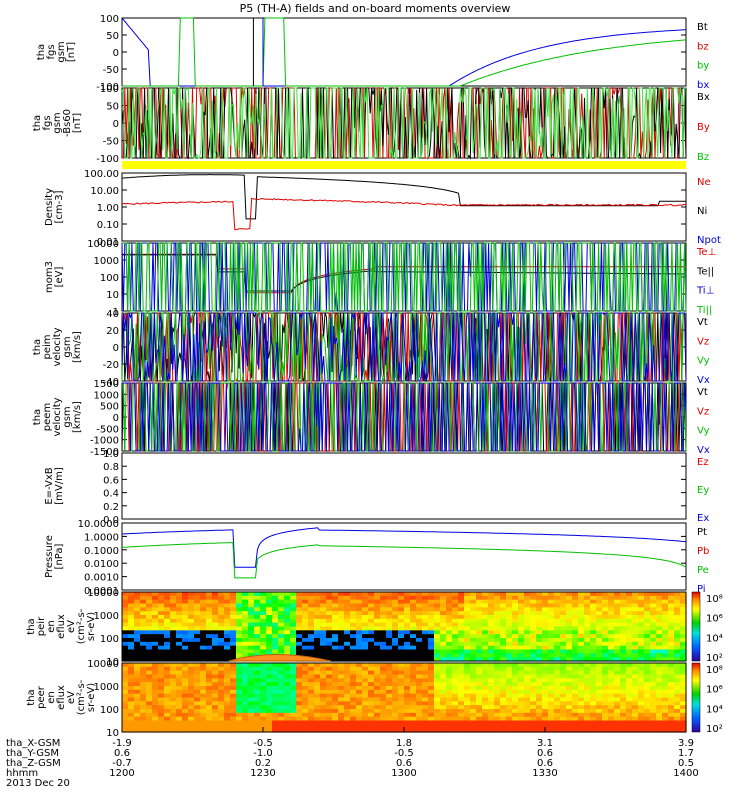  I want to click on y-tick-label: 10, so click(112, 733).